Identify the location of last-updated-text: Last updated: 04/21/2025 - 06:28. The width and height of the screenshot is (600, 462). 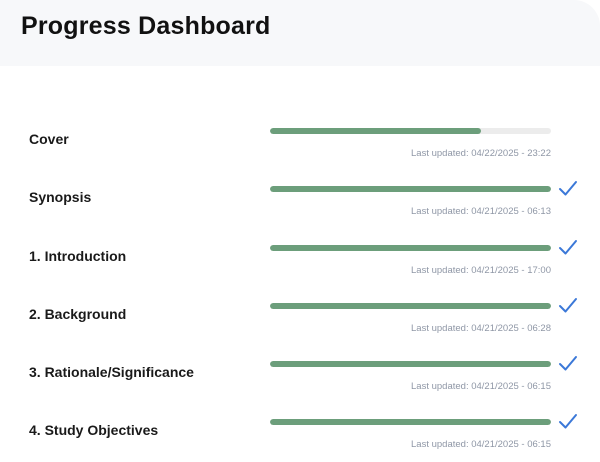
(481, 328).